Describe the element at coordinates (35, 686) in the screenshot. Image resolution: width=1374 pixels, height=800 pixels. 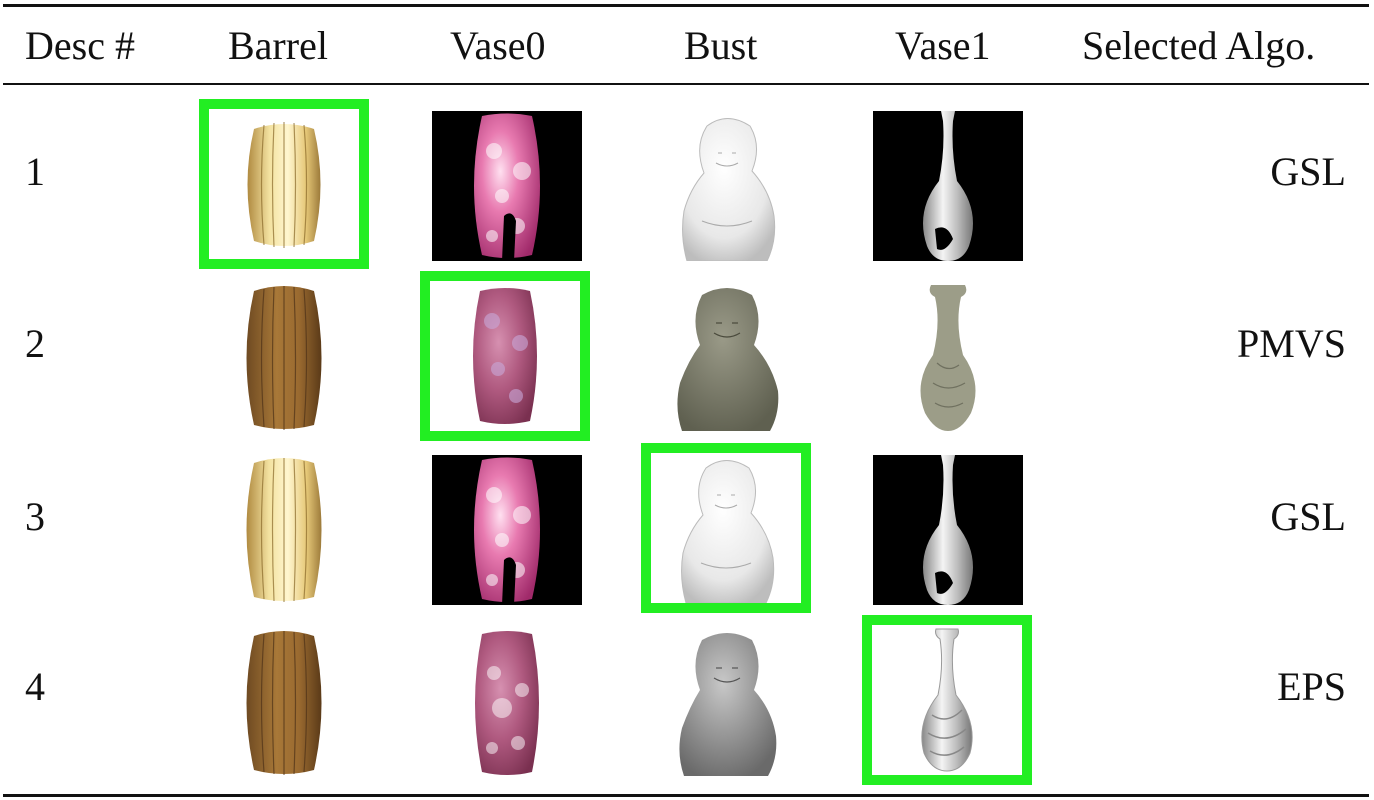
I see `row-desc-4: 4` at that location.